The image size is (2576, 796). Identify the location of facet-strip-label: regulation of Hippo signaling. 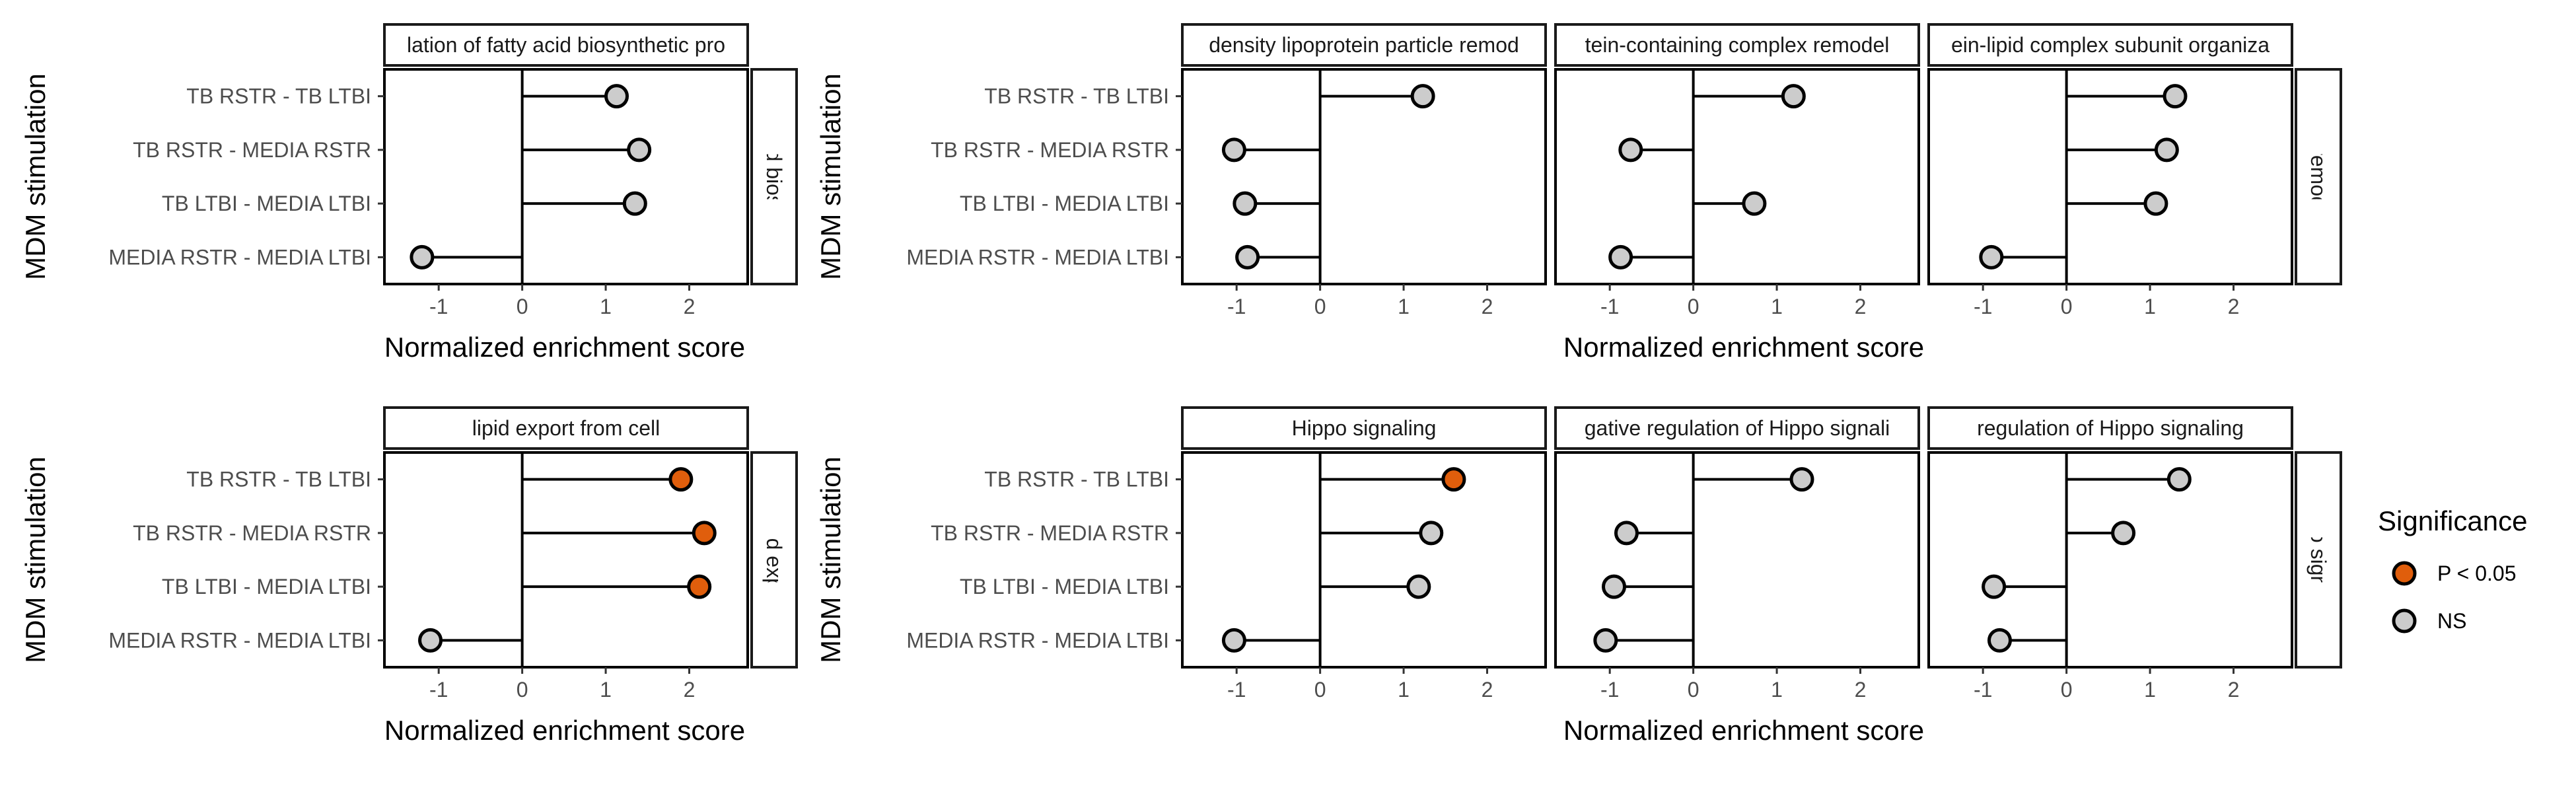
(2111, 428).